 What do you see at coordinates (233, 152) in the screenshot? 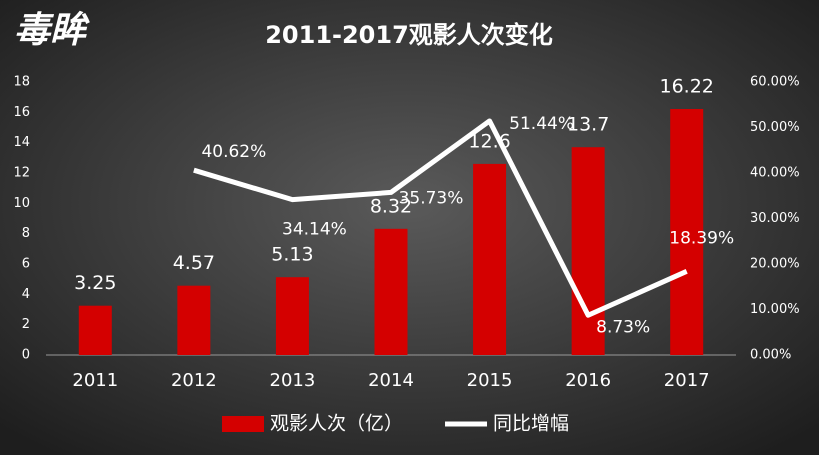
I see `line-value-label: 40.62%` at bounding box center [233, 152].